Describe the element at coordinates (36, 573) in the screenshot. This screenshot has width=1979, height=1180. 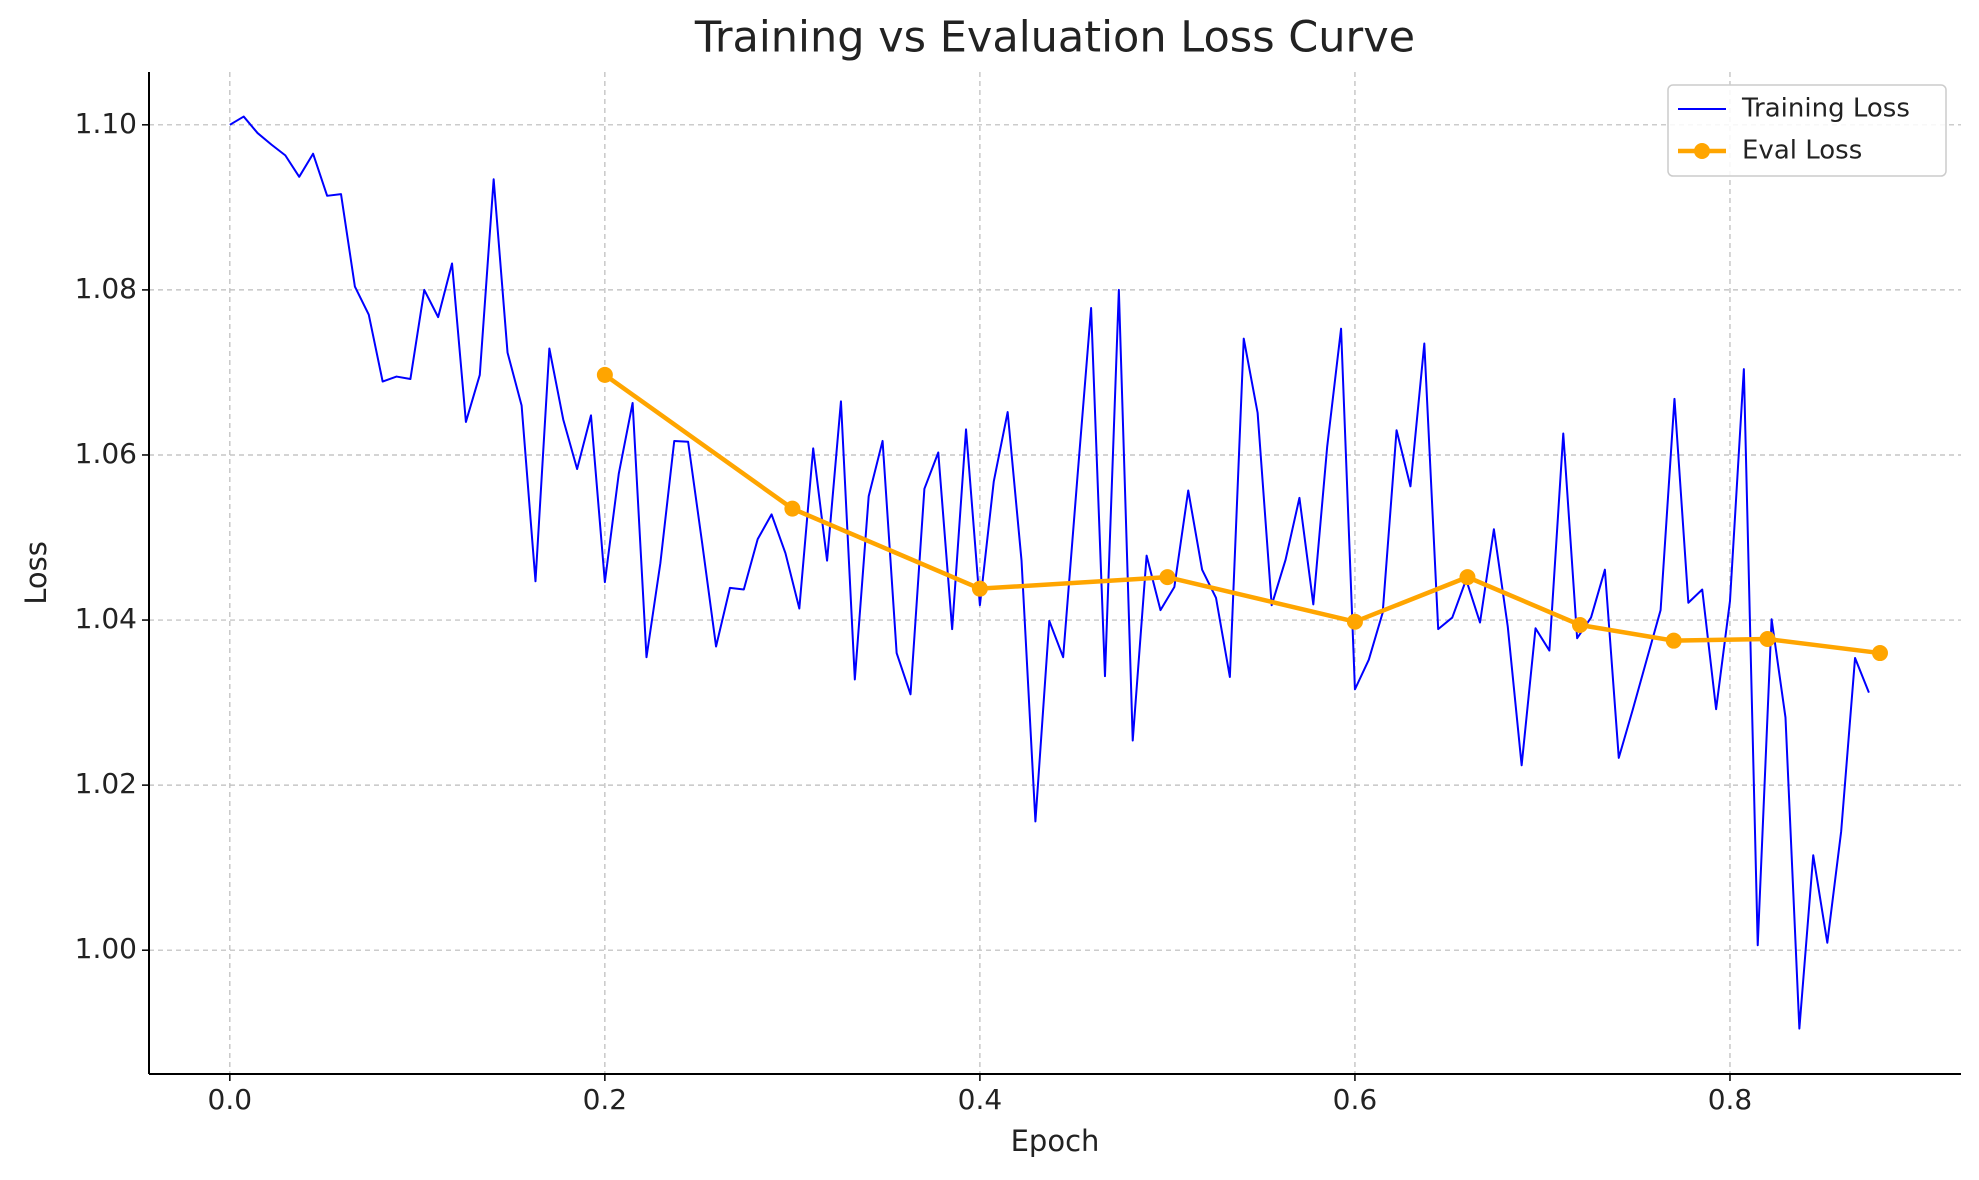
I see `y-axis-label: Loss` at that location.